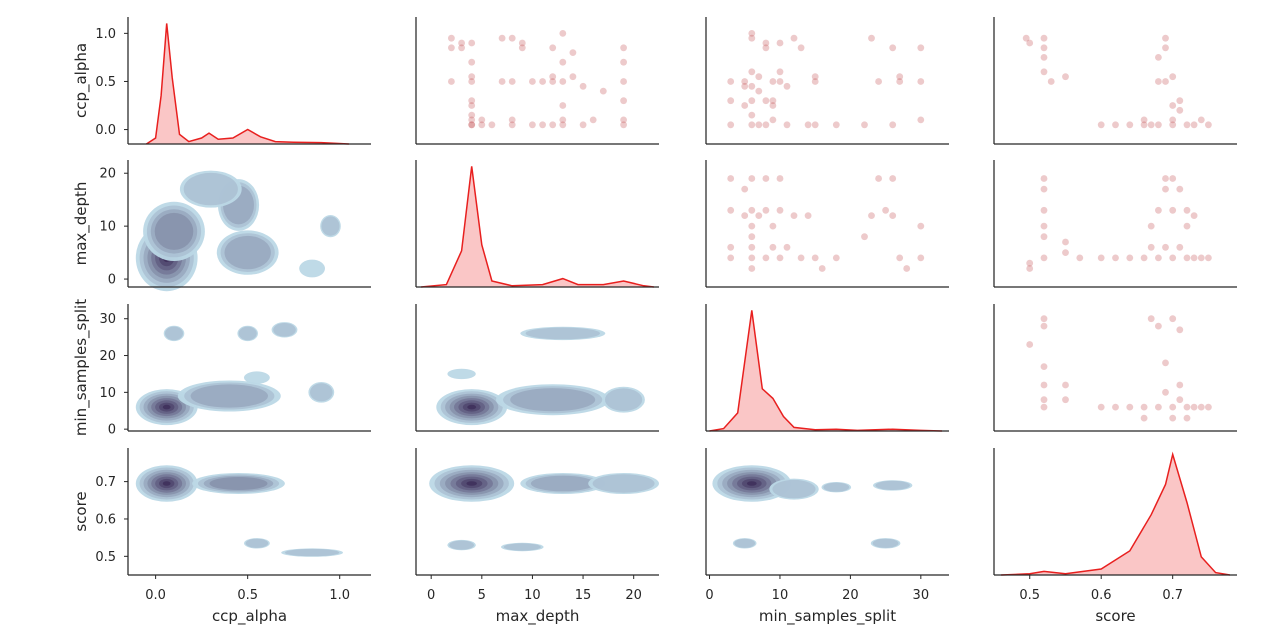  I want to click on panel-score-vs-max_depth: 0 5 10 15 20 max_depth, so click(537, 537).